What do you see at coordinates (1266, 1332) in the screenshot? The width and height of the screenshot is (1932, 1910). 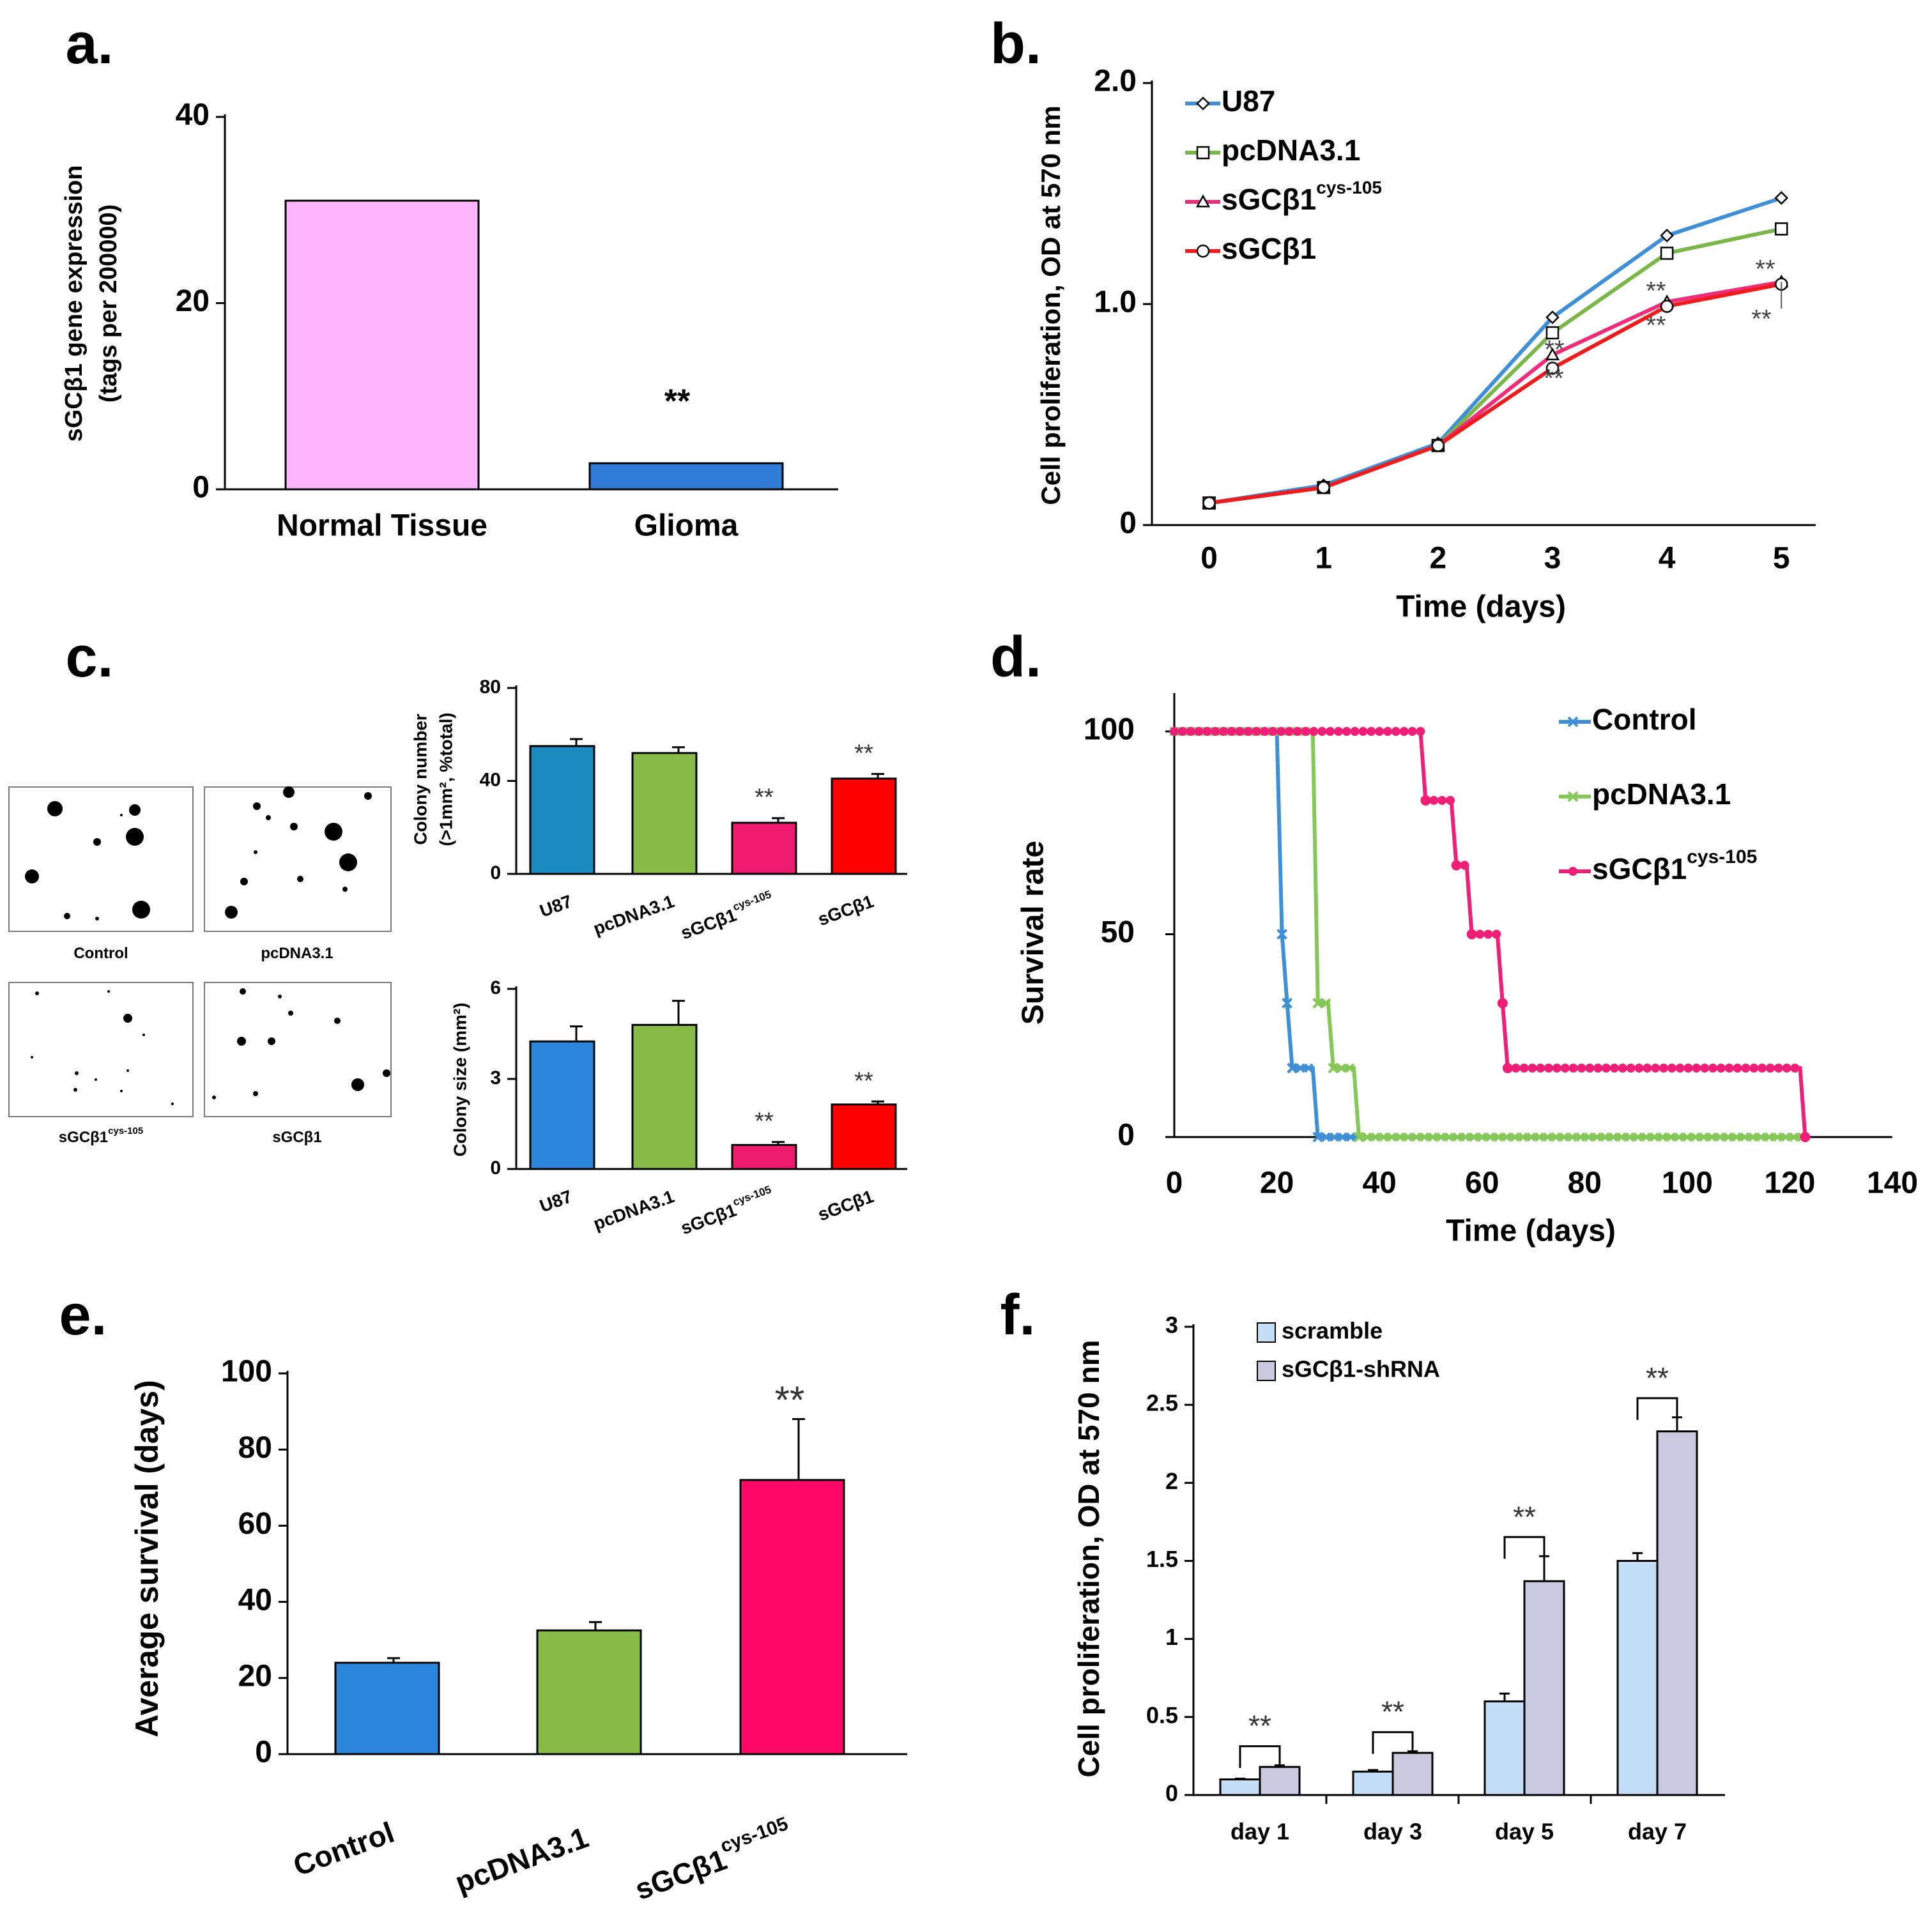 I see `panel-f-legend-swatch` at bounding box center [1266, 1332].